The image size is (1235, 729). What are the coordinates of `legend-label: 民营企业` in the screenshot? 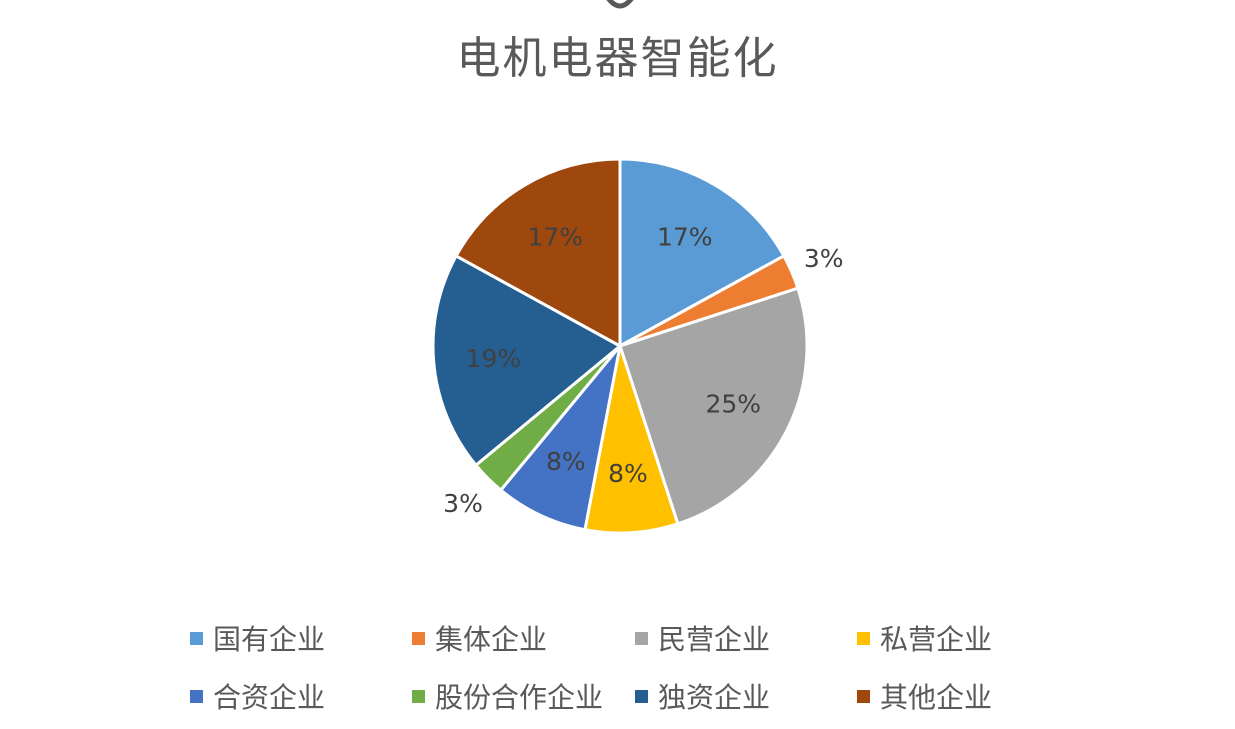 It's located at (714, 639).